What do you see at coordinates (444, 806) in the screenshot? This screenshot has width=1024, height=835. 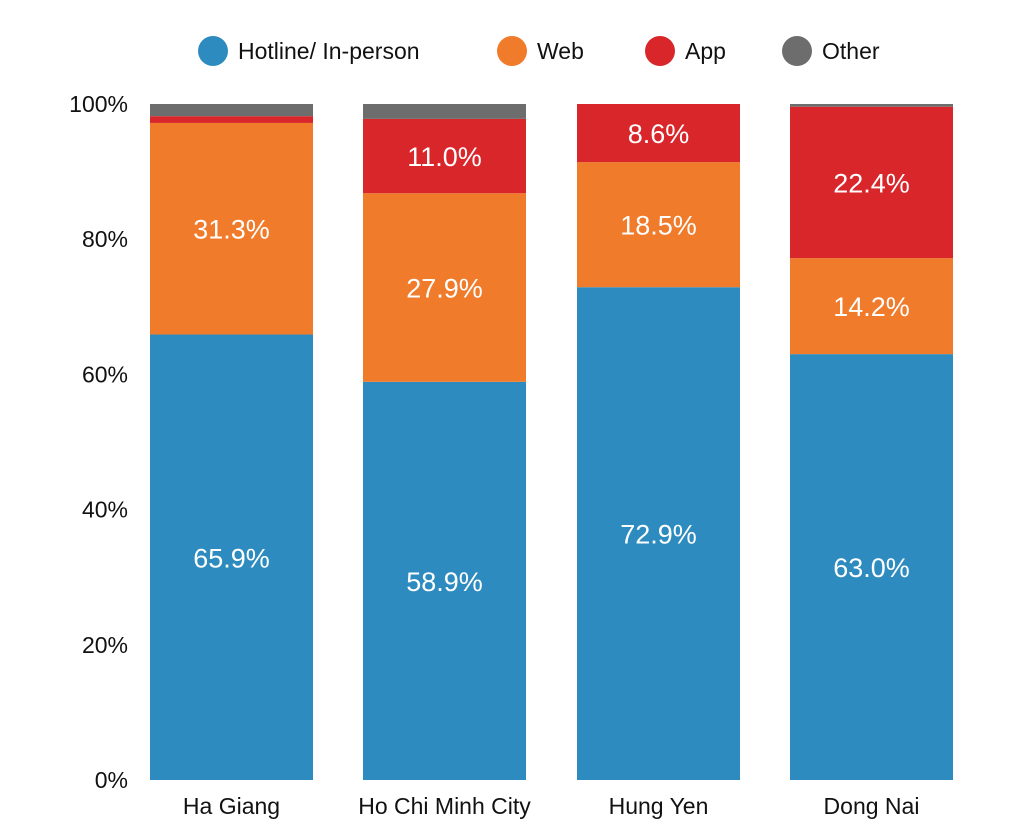 I see `x-category-label: Ho Chi Minh City` at bounding box center [444, 806].